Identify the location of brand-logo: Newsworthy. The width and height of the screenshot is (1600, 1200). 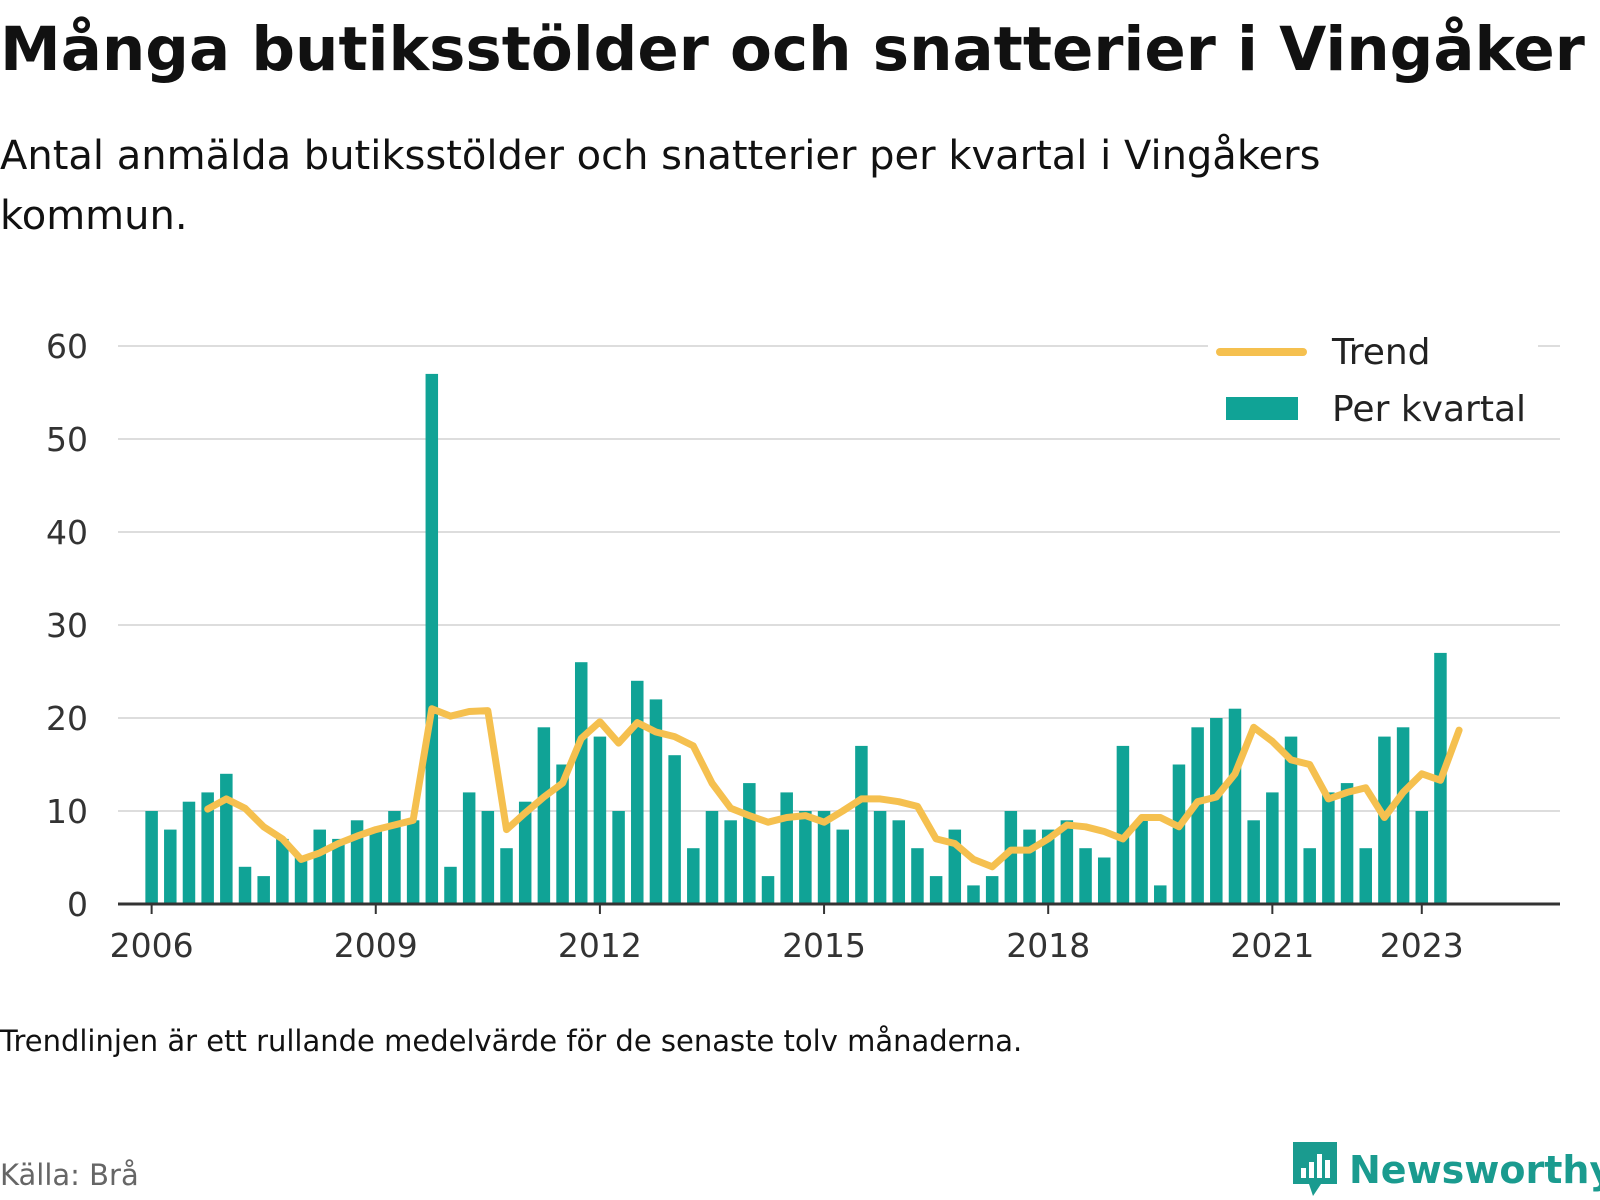
(1445, 1170).